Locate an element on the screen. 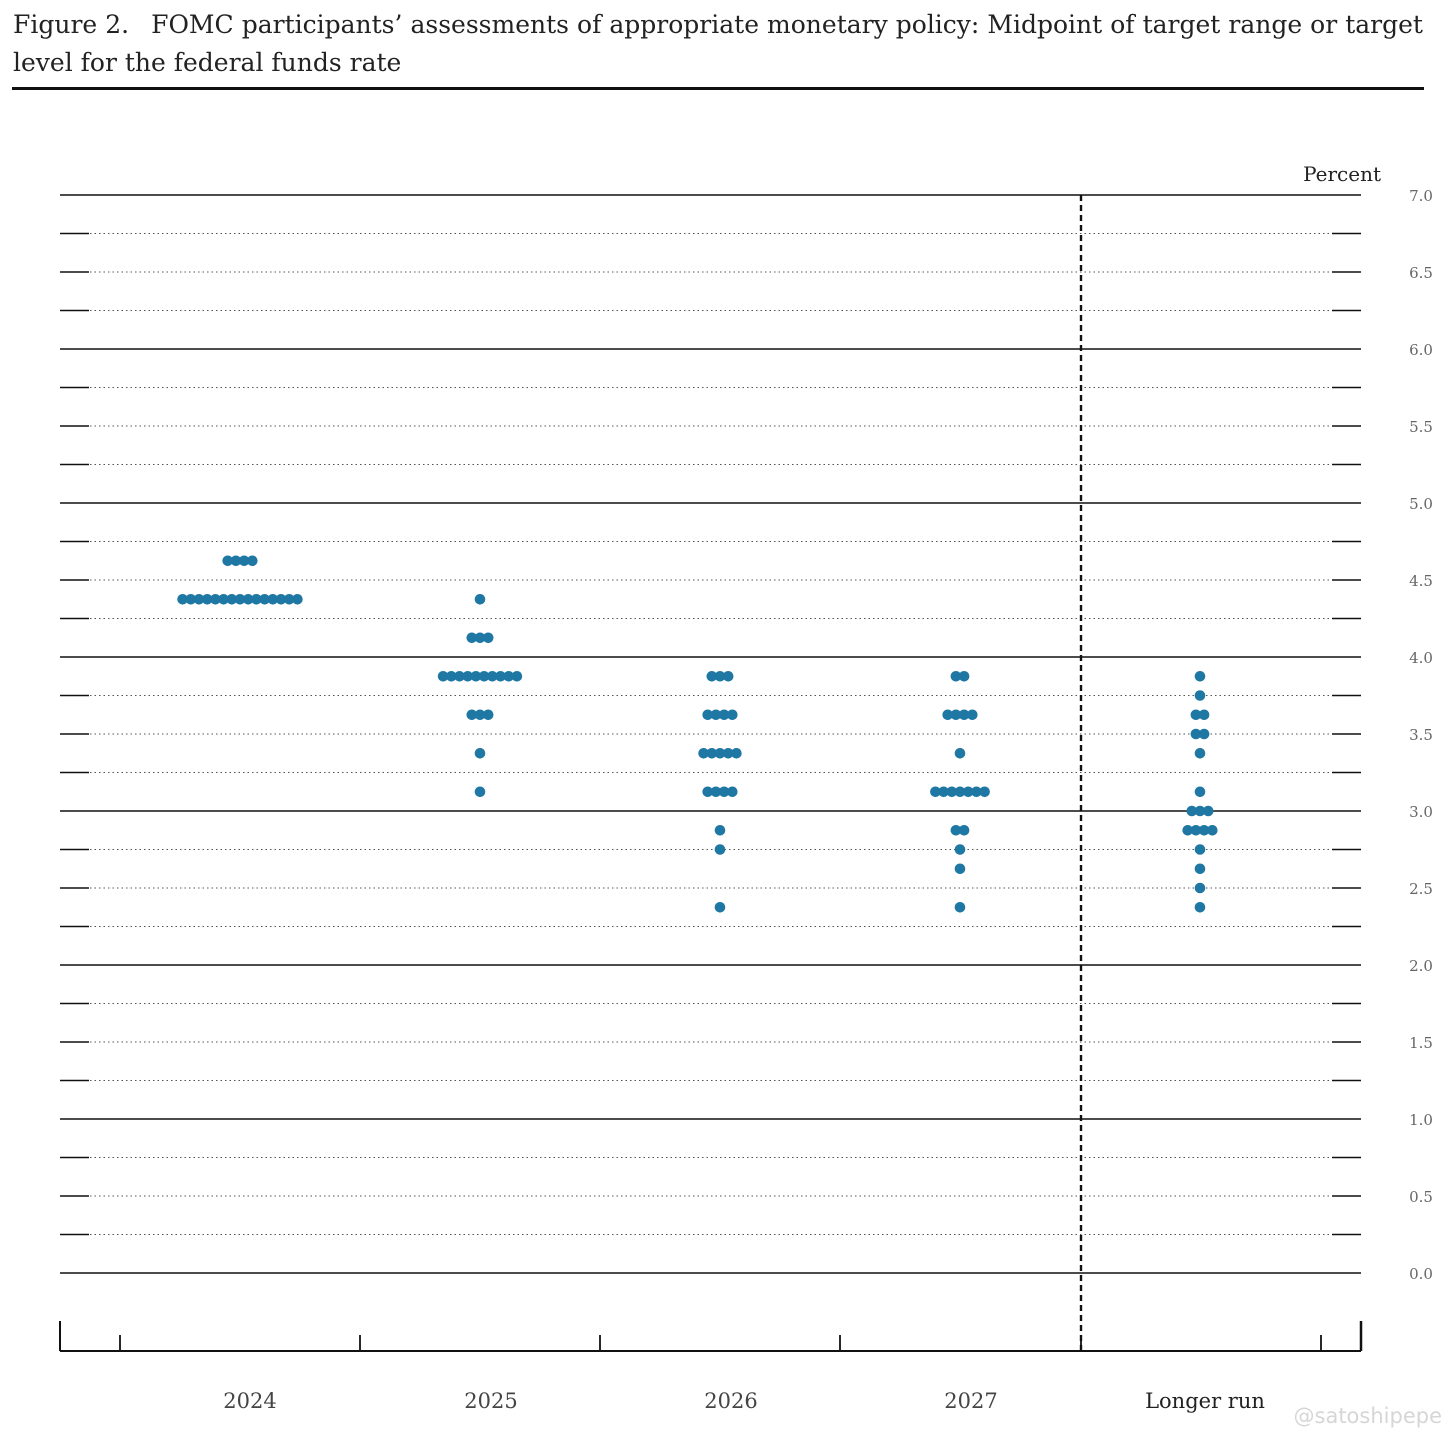 The width and height of the screenshot is (1456, 1436). y-tick-label: 5.0 is located at coordinates (1421, 504).